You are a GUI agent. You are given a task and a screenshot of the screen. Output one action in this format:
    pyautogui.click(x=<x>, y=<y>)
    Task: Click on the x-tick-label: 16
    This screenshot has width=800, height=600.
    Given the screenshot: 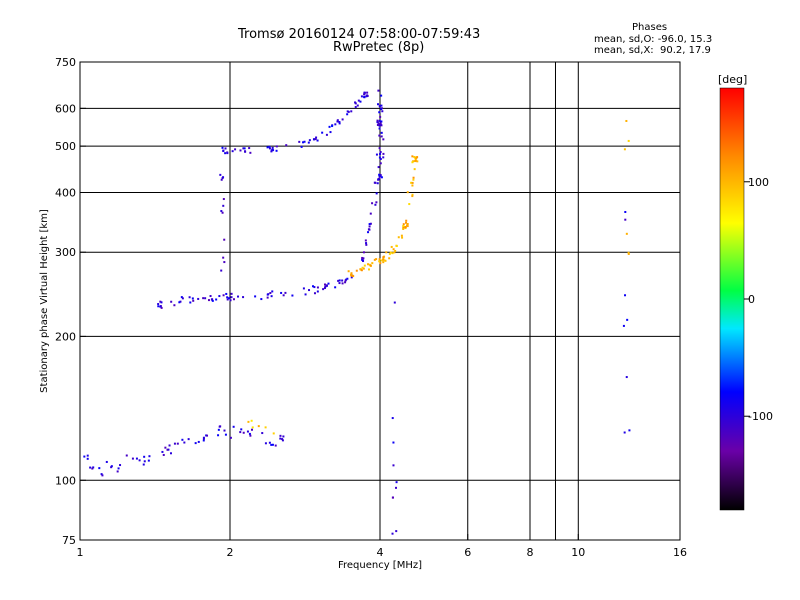 What is the action you would take?
    pyautogui.click(x=680, y=552)
    